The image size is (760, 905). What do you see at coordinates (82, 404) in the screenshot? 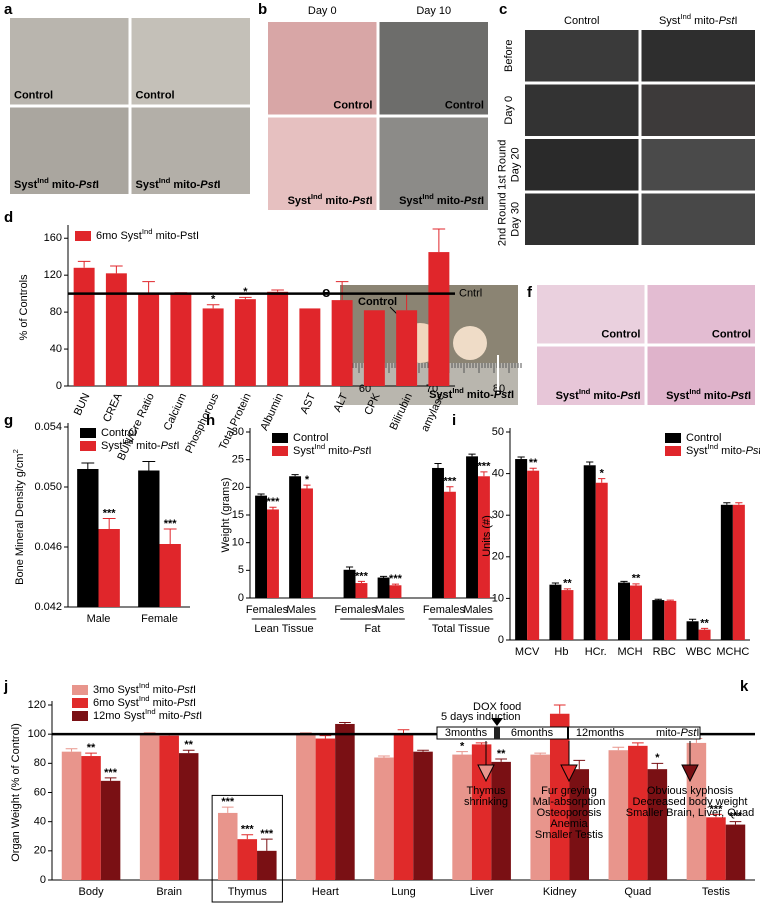
I see `x-tick-label: BUN` at bounding box center [82, 404].